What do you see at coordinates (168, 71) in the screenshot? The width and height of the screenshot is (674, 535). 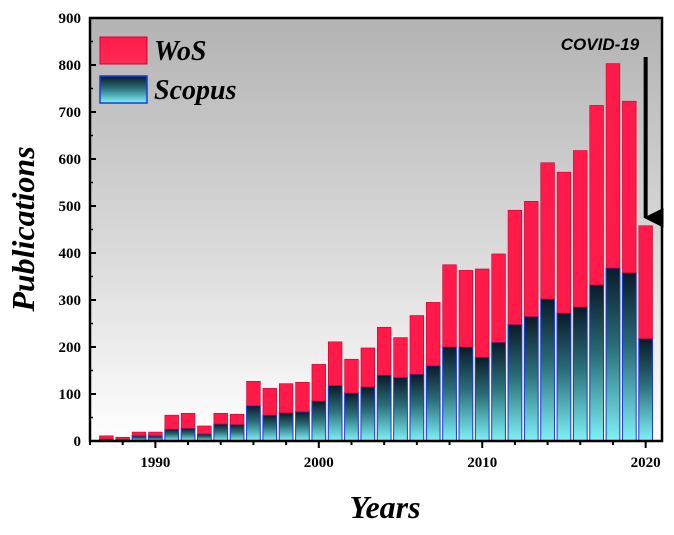 I see `legend: WoS Scopus` at bounding box center [168, 71].